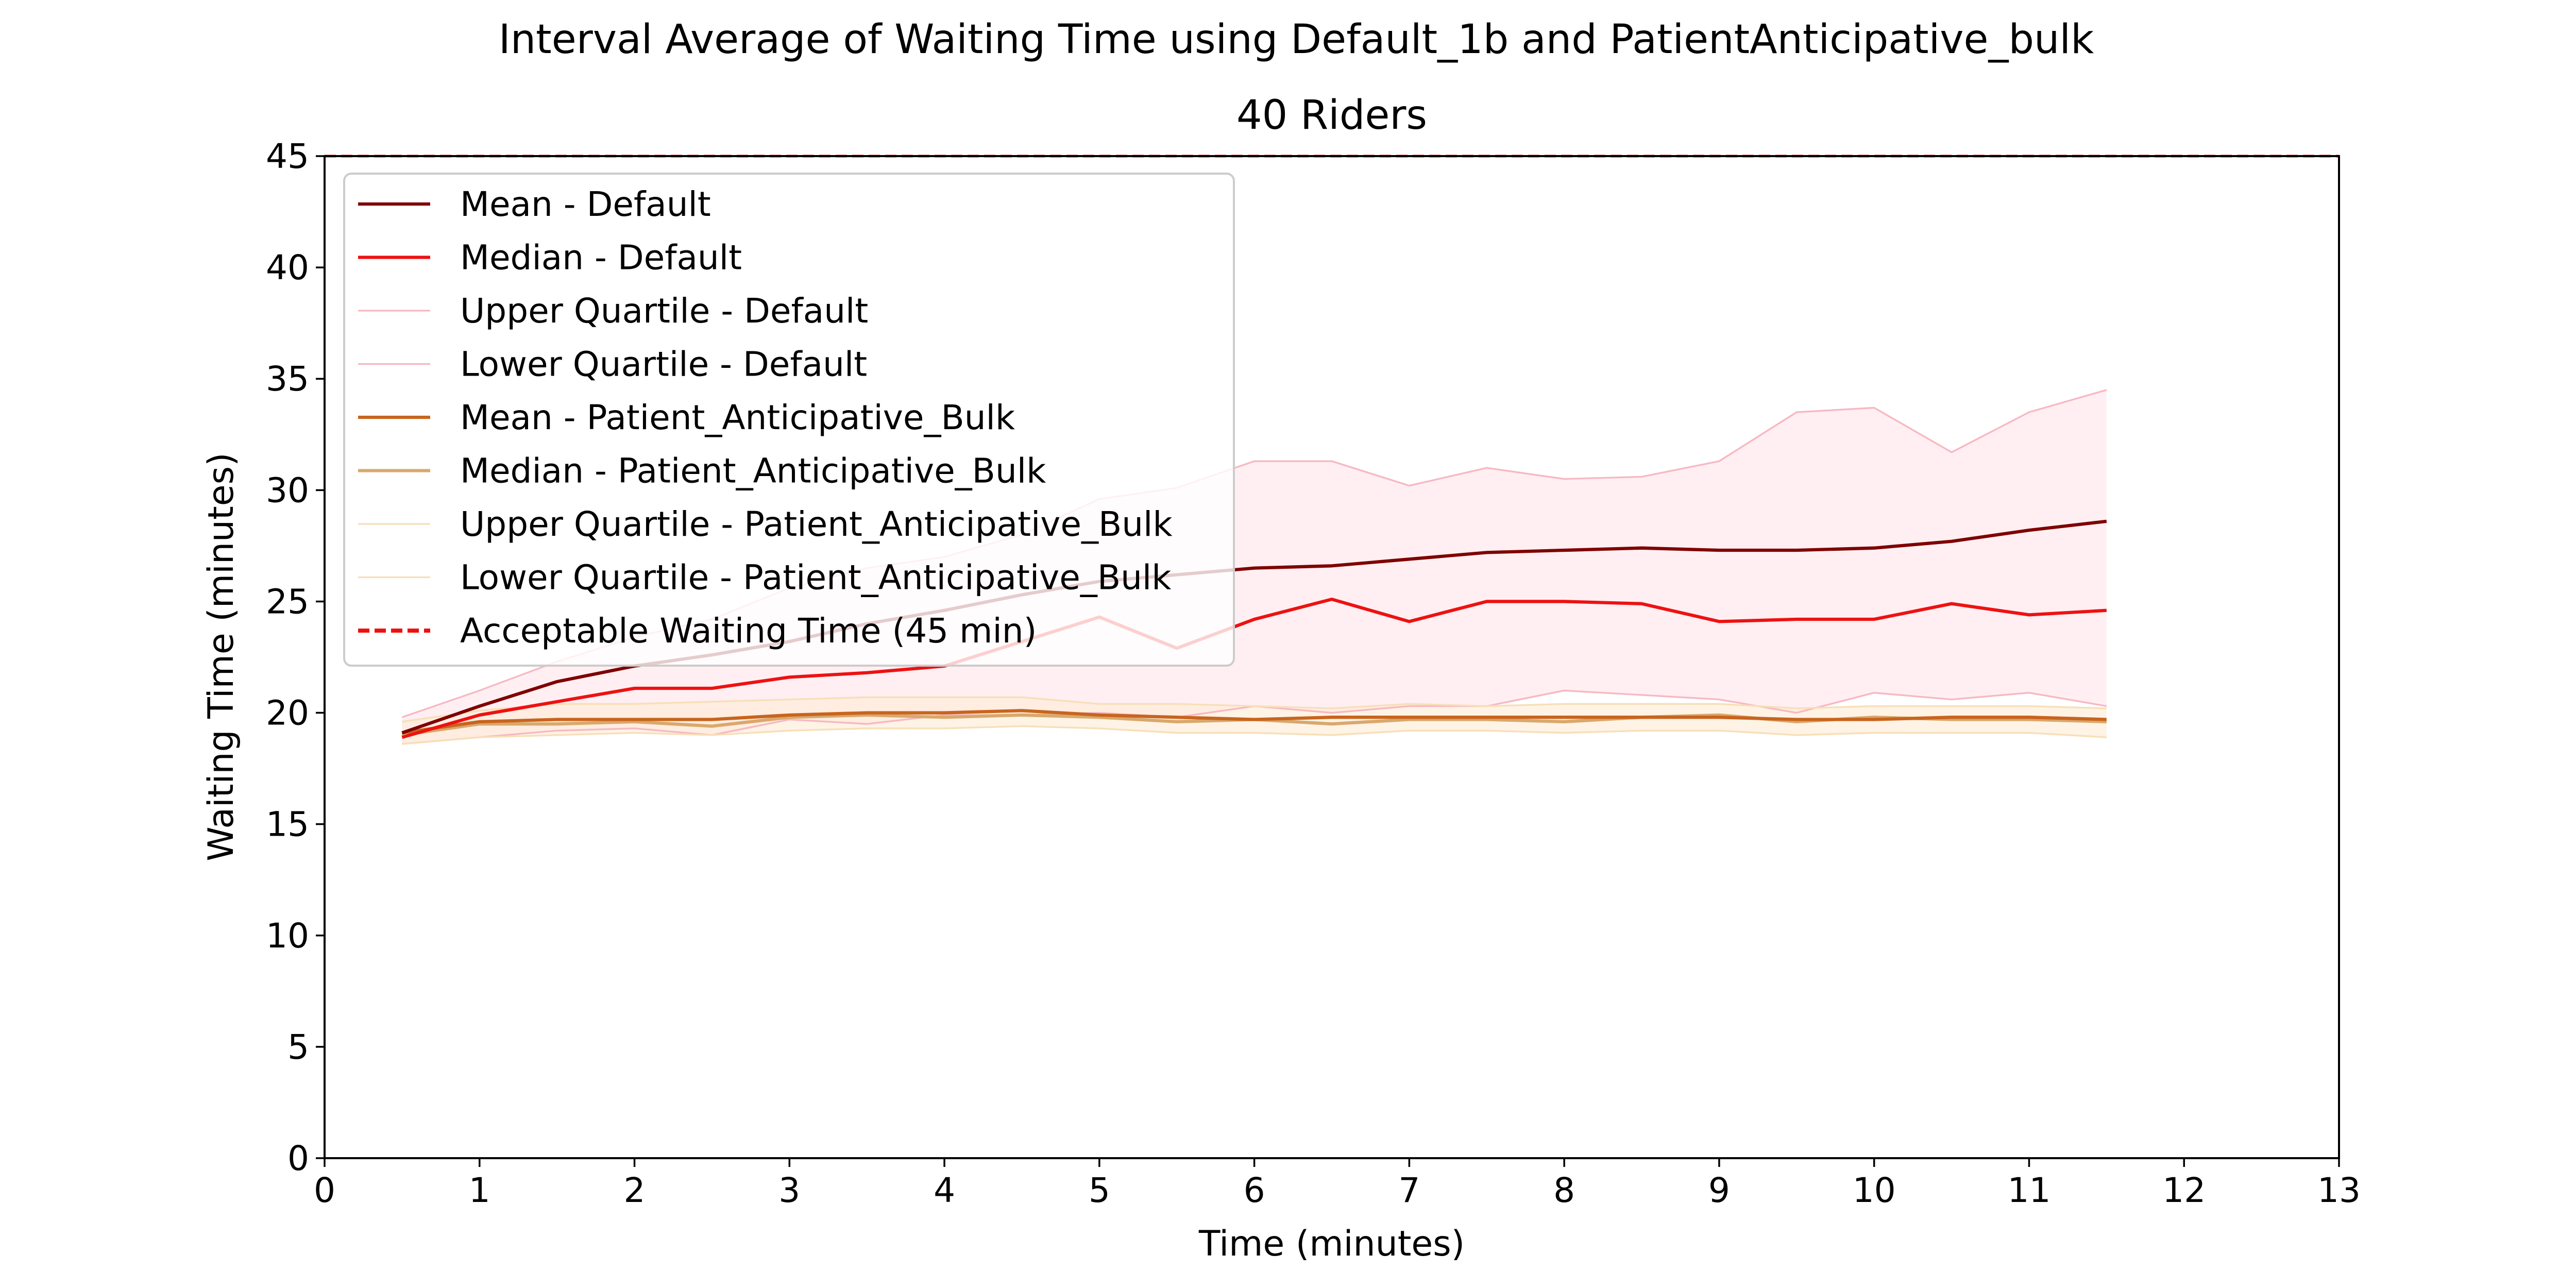 The width and height of the screenshot is (2576, 1288). What do you see at coordinates (1564, 1190) in the screenshot?
I see `x-tick-label: 8` at bounding box center [1564, 1190].